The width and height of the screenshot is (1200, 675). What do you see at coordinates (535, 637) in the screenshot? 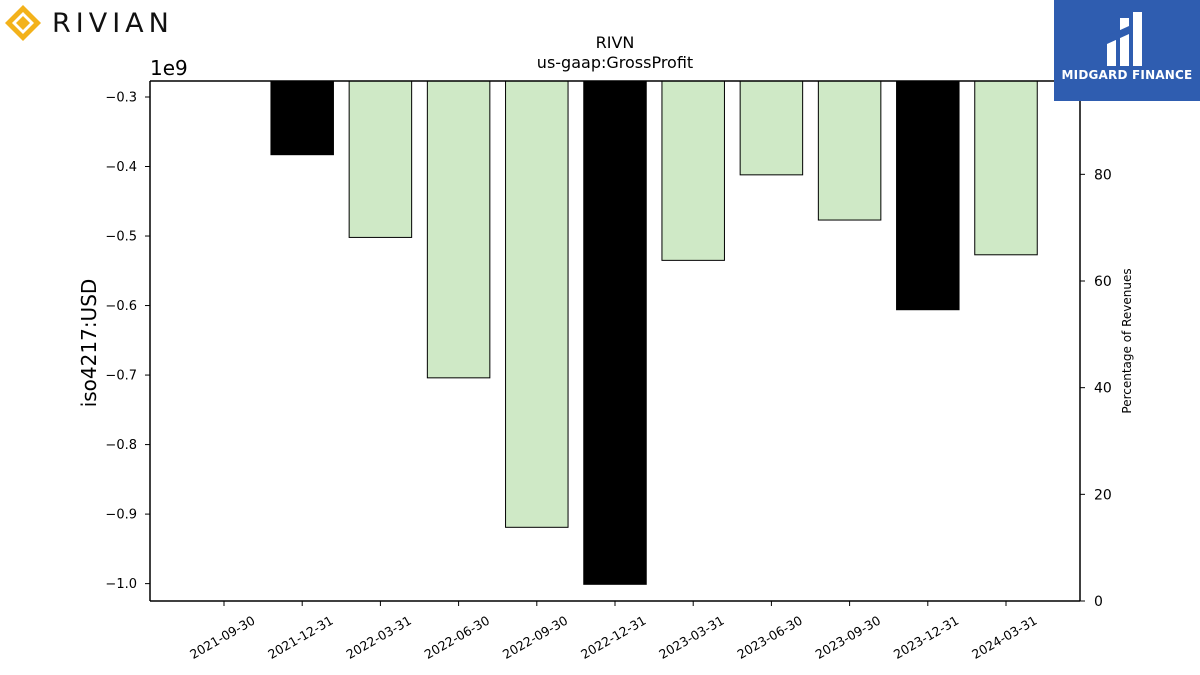
I see `x-tick-label: 2022-09-30` at bounding box center [535, 637].